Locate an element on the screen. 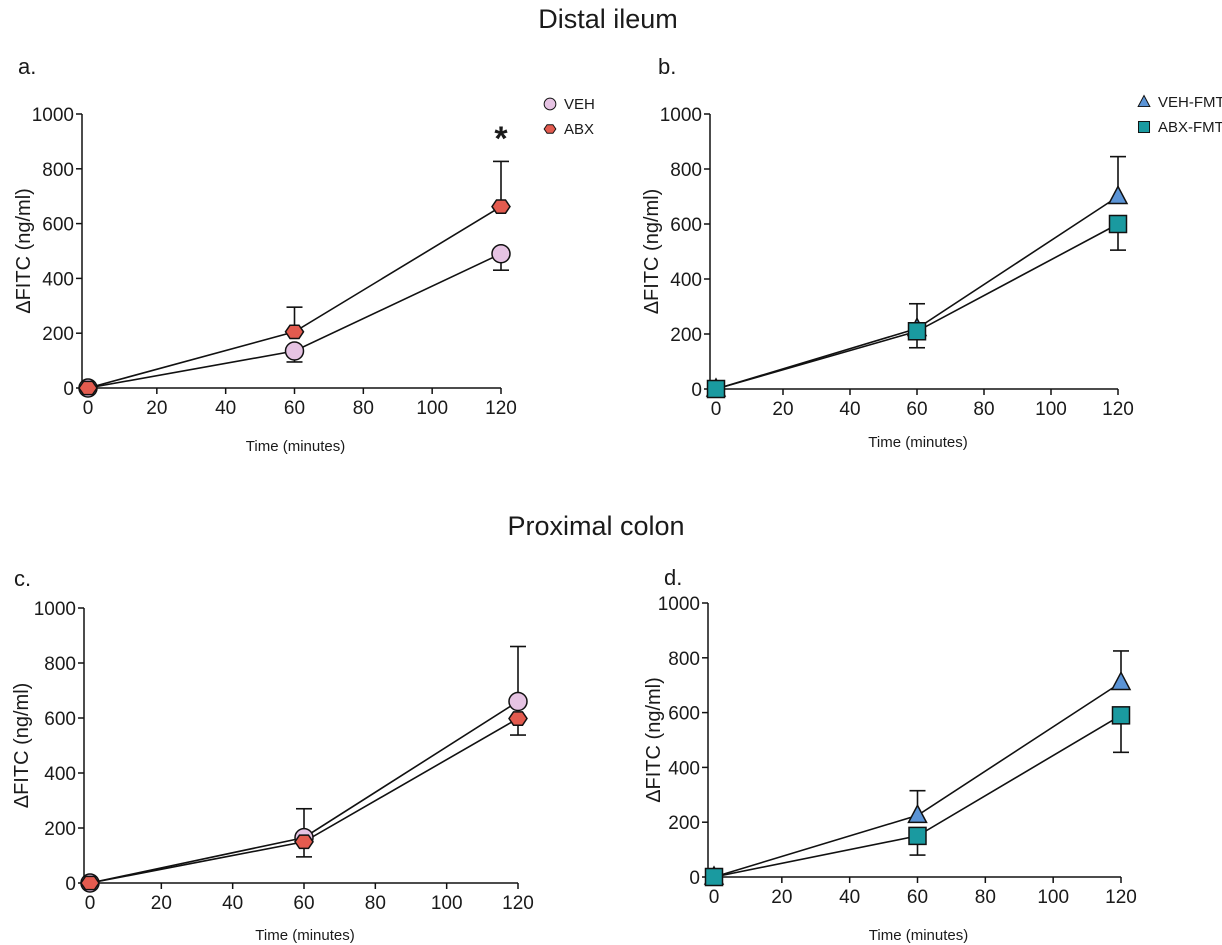  legend-marker-veh is located at coordinates (550, 104).